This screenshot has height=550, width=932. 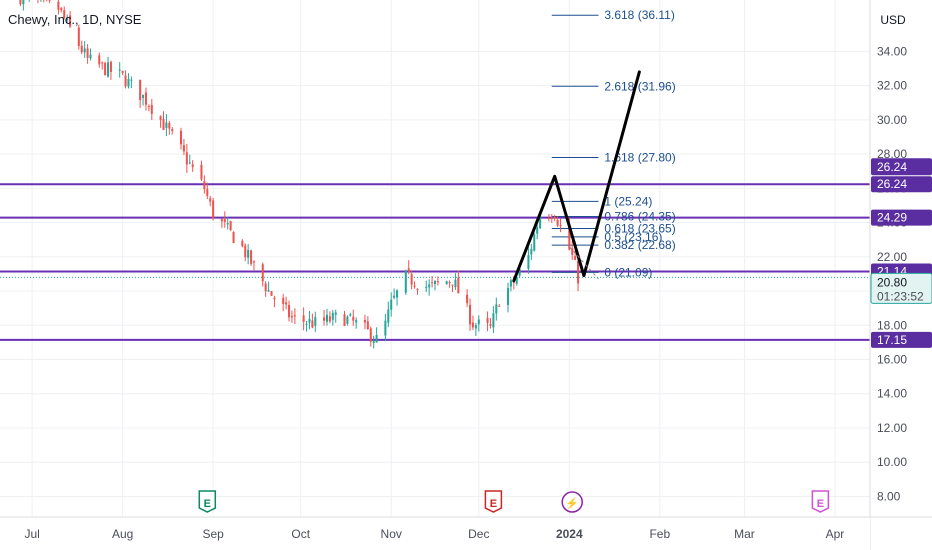 I want to click on time-tick-label: Feb, so click(x=659, y=534).